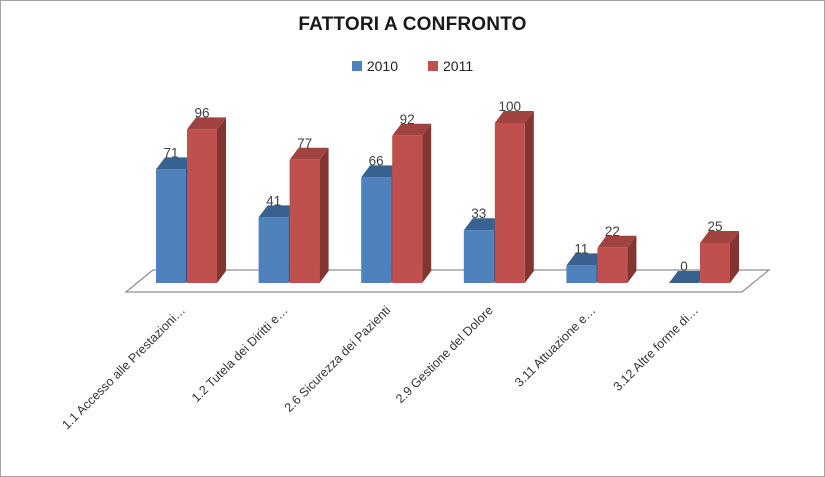  I want to click on category-label-3: 2.9 Gestione del Dolore, so click(444, 354).